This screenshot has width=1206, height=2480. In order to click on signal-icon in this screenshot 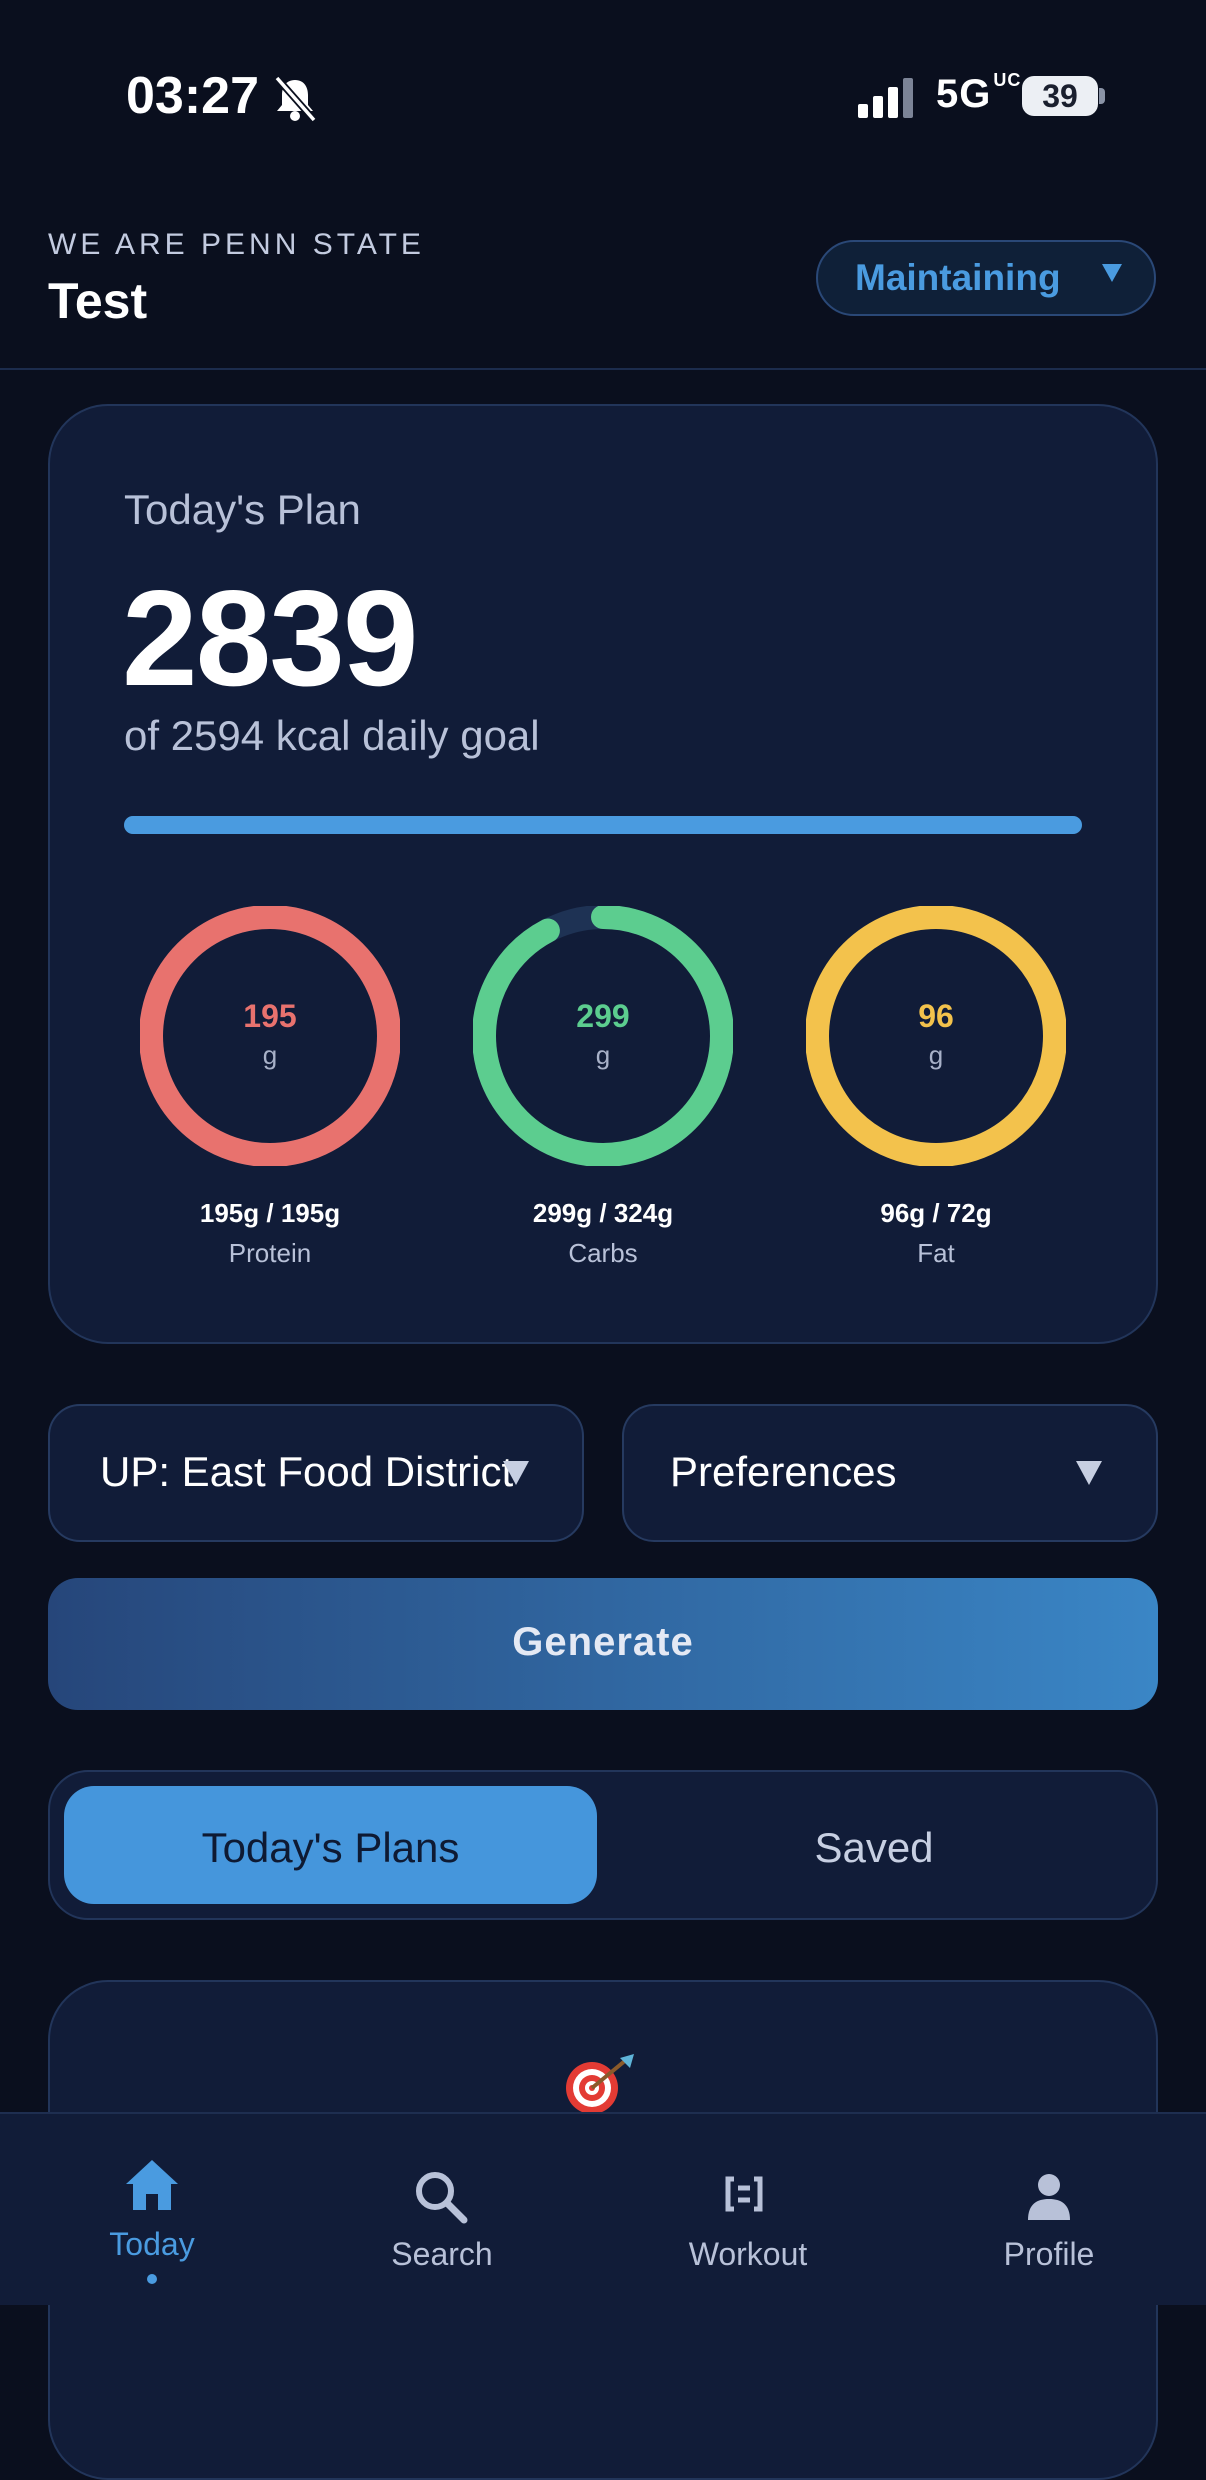, I will do `click(885, 98)`.